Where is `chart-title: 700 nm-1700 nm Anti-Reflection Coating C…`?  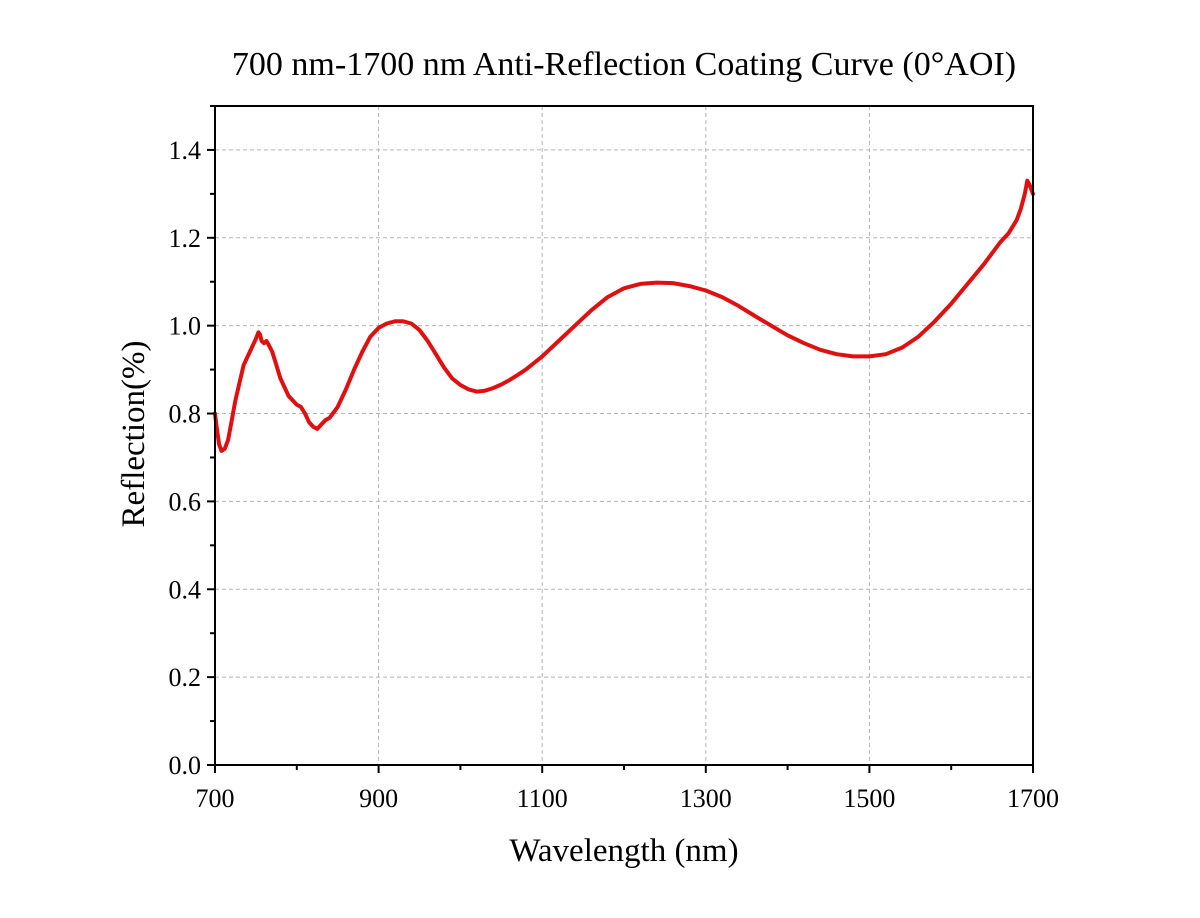
chart-title: 700 nm-1700 nm Anti-Reflection Coating C… is located at coordinates (624, 64).